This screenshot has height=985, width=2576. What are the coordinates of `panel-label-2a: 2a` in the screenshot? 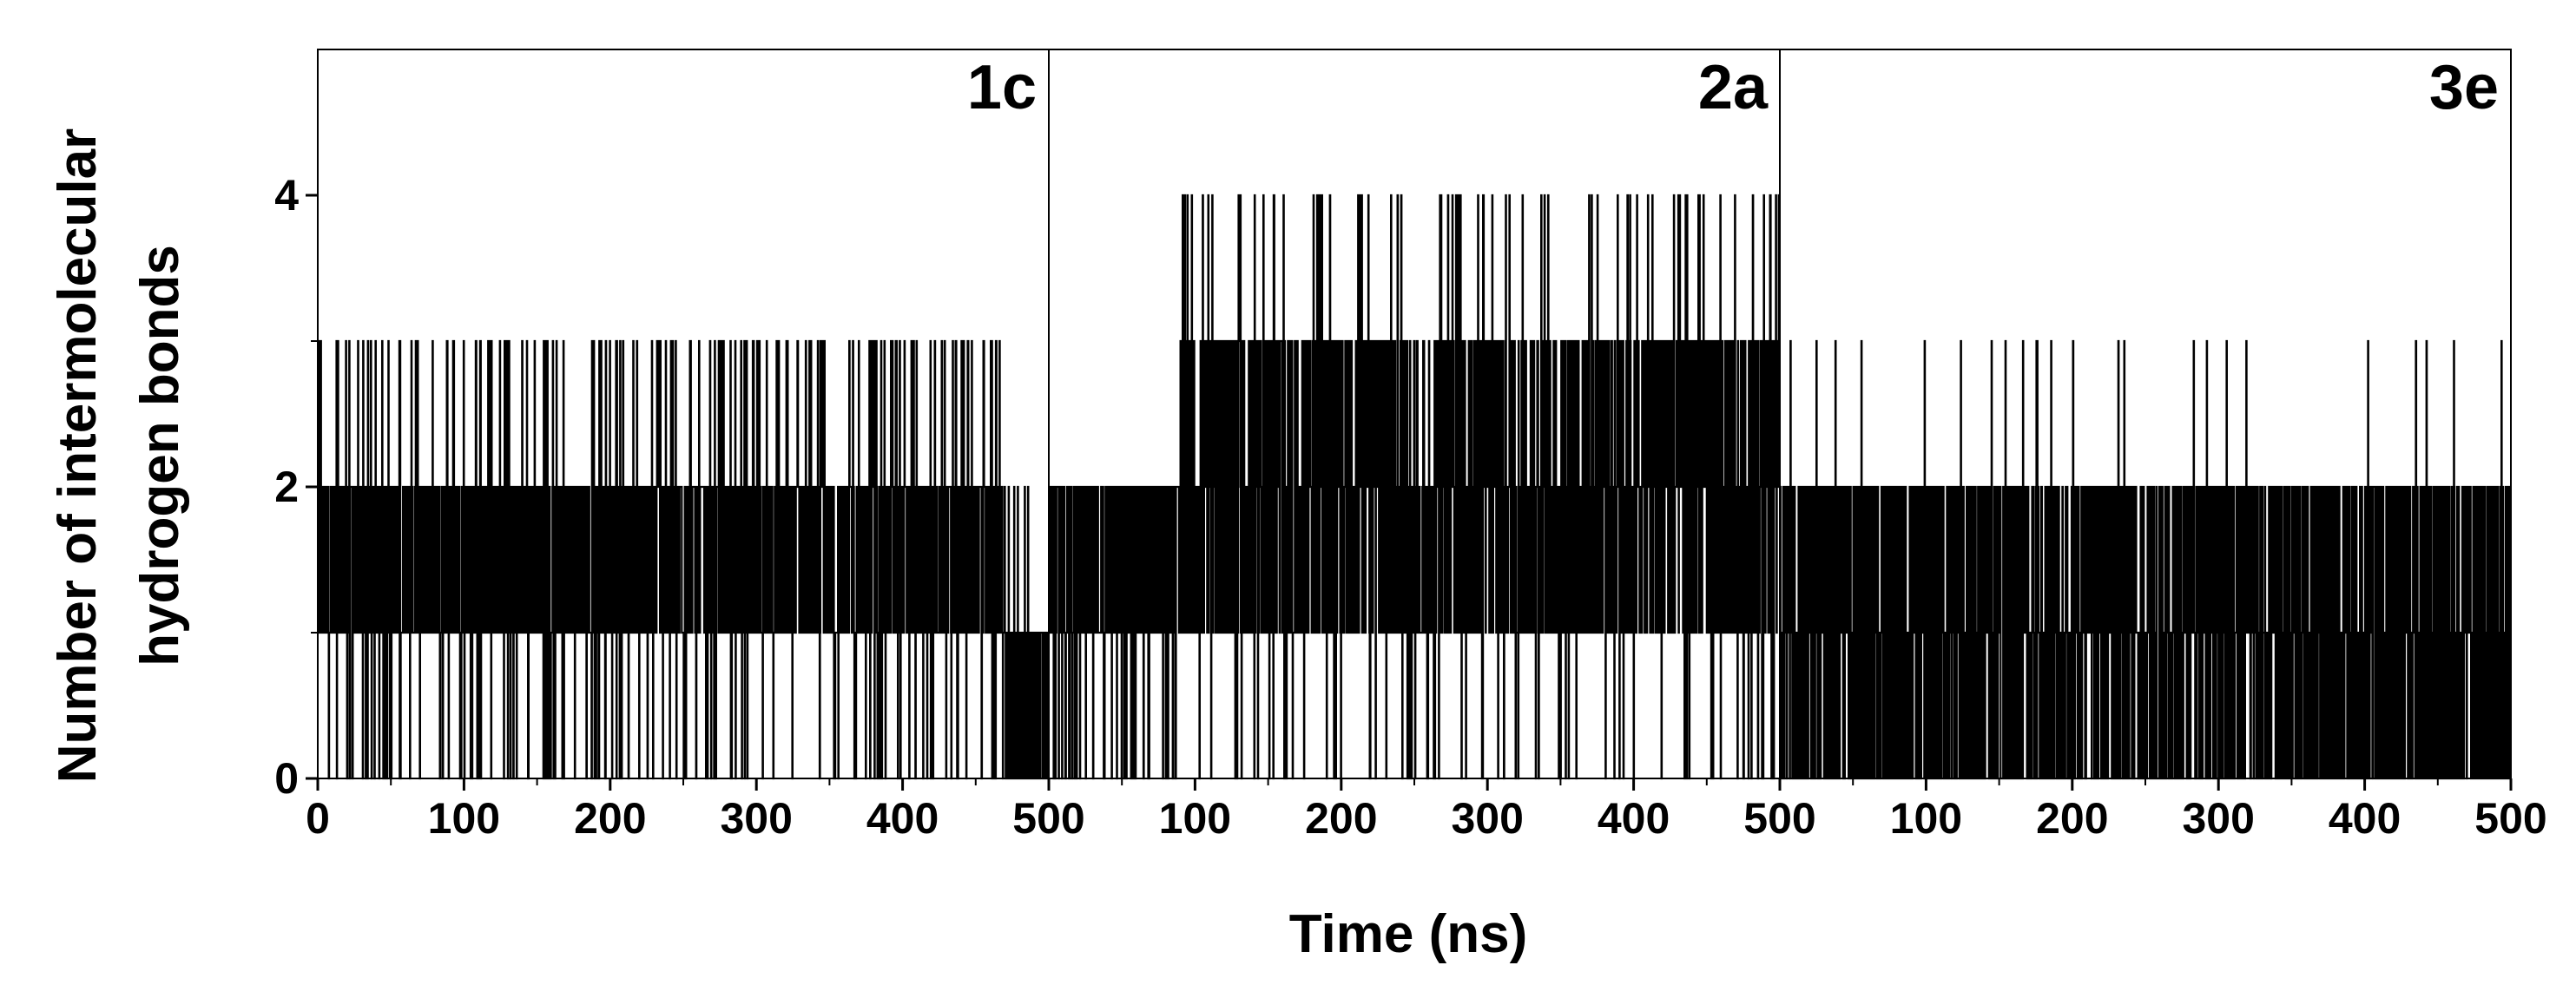 It's located at (1733, 87).